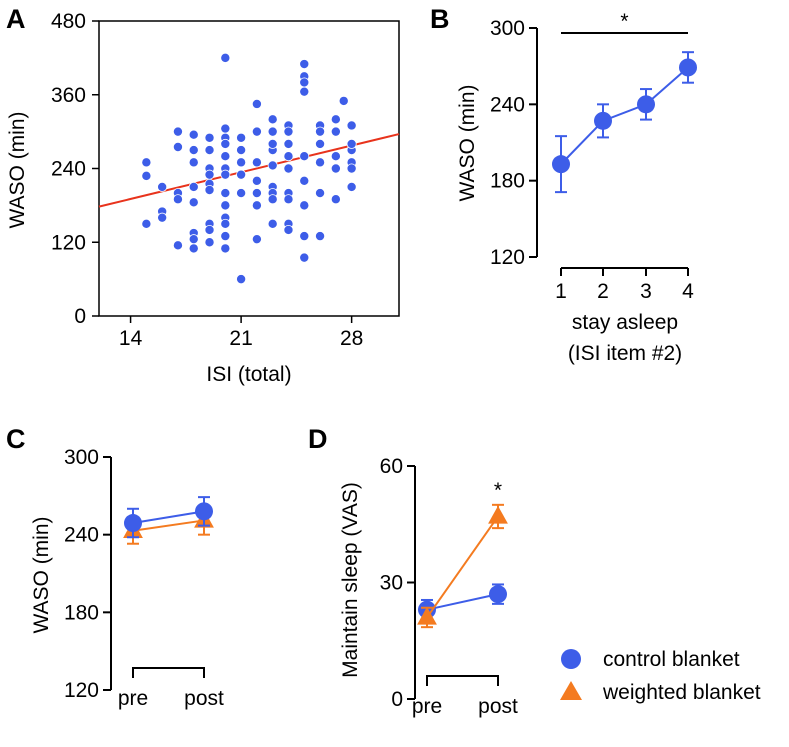 This screenshot has height=747, width=789. What do you see at coordinates (603, 291) in the screenshot?
I see `x-tick-label: 2` at bounding box center [603, 291].